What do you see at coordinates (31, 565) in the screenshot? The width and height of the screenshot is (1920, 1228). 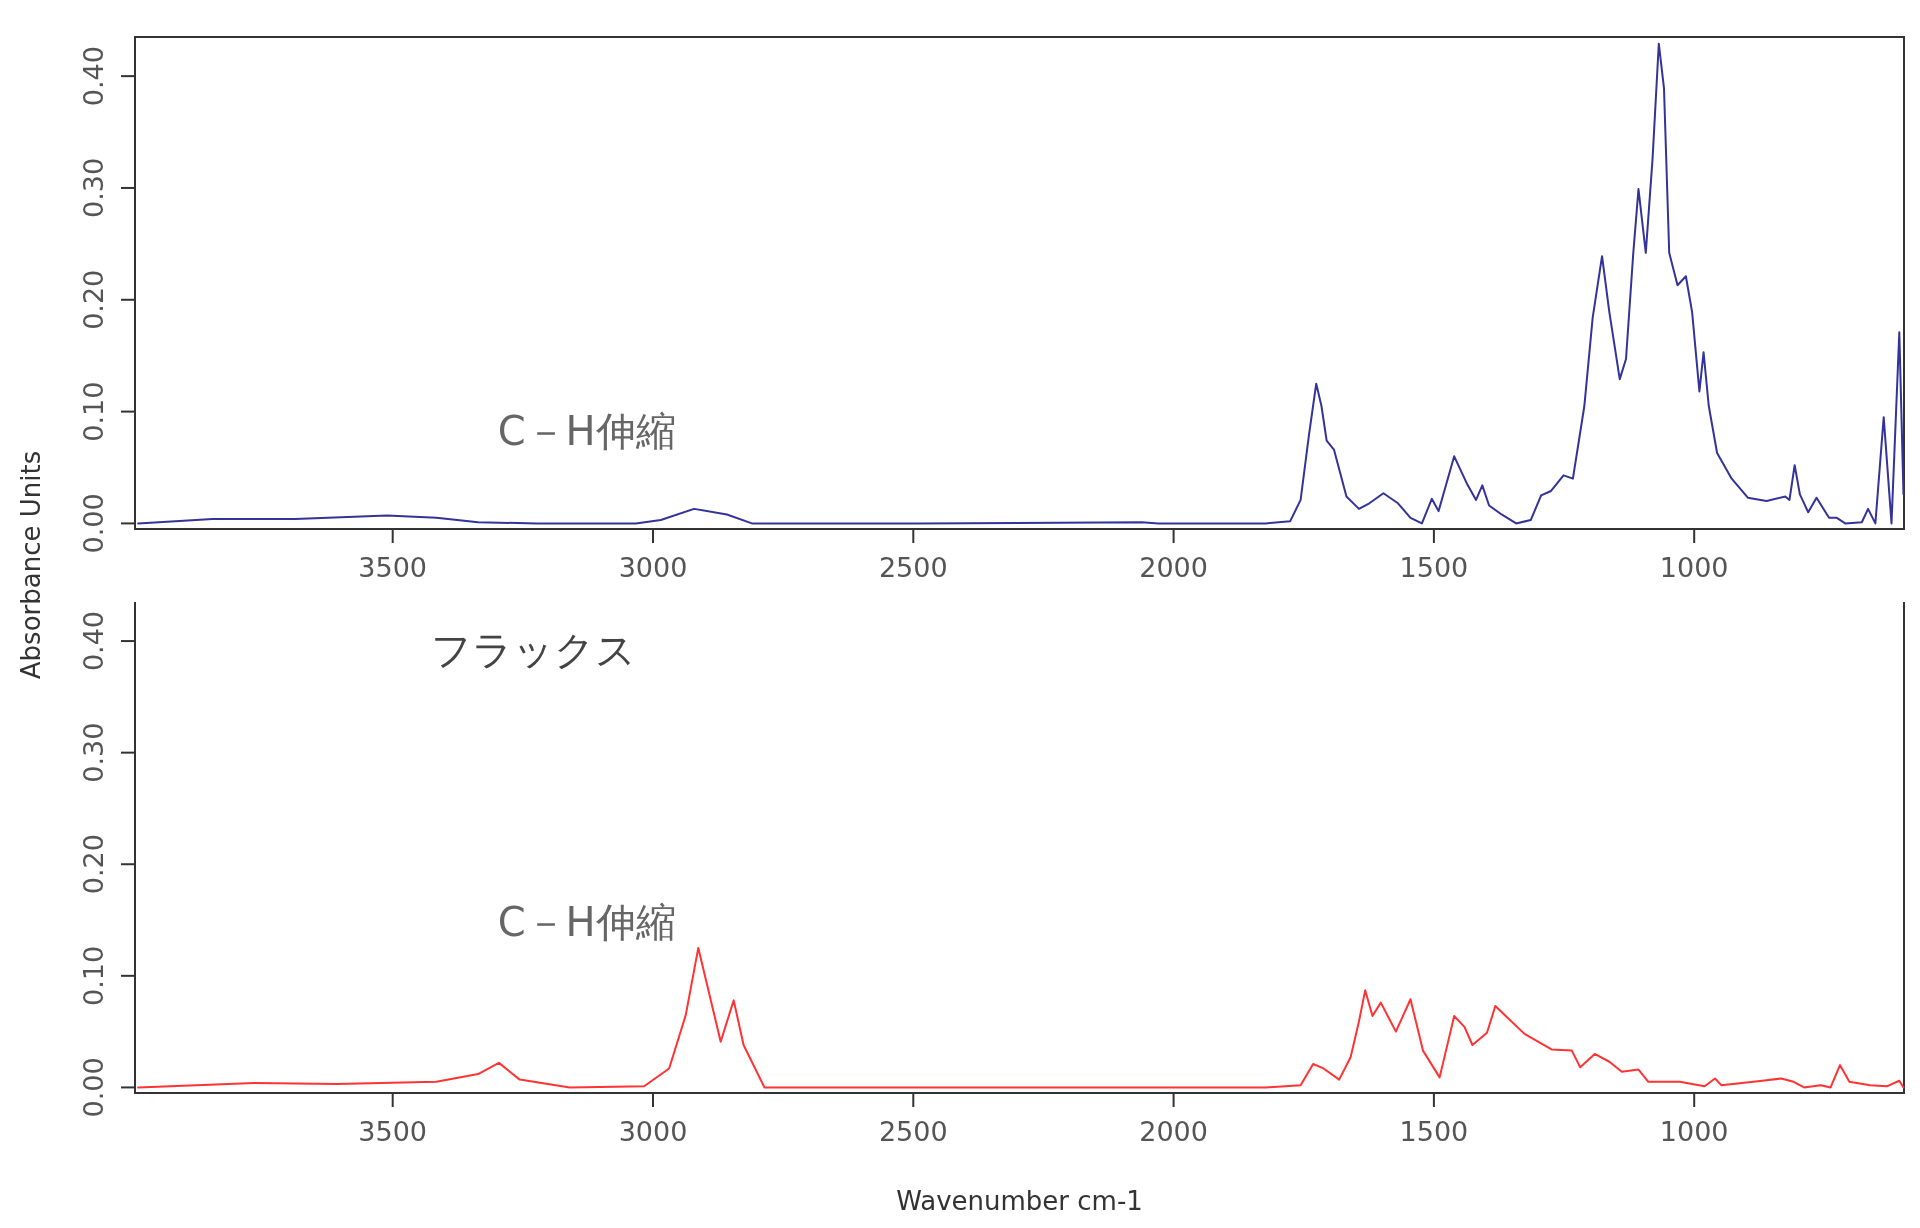 I see `y-axis-title: Absorbance Units` at bounding box center [31, 565].